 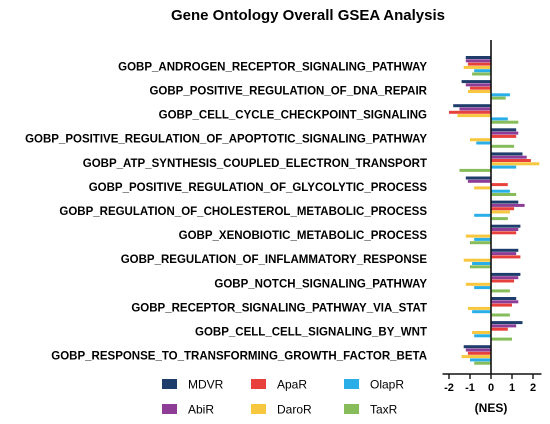 What do you see at coordinates (351, 384) in the screenshot?
I see `legend-swatch-olapr` at bounding box center [351, 384].